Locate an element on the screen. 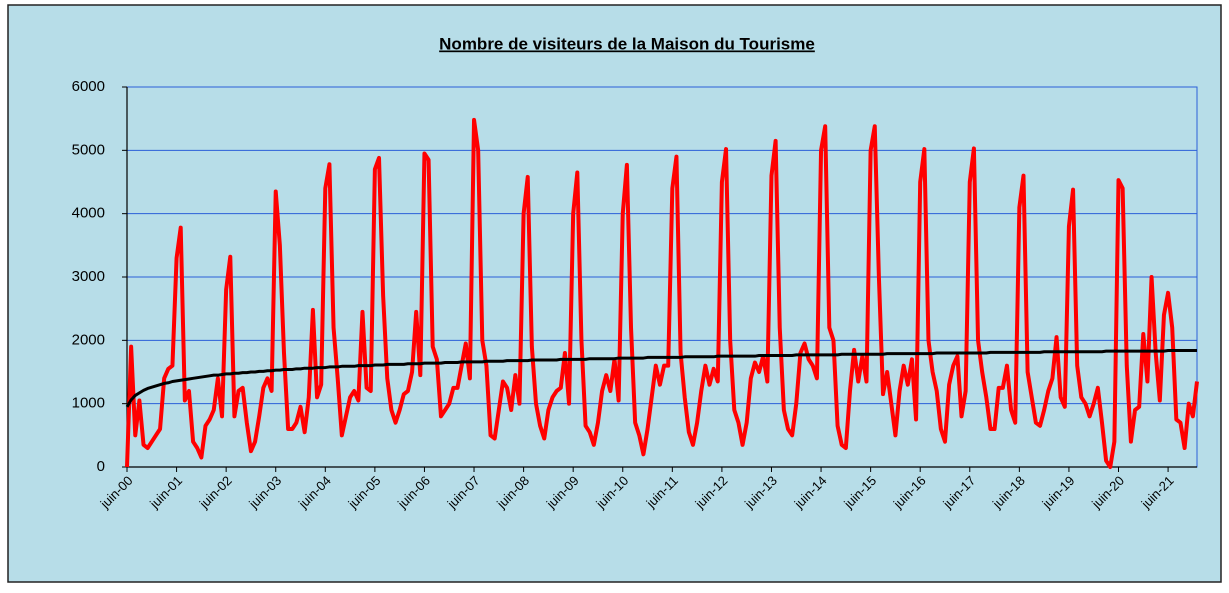 This screenshot has width=1229, height=593. y-tick-label: 1000 is located at coordinates (88, 403).